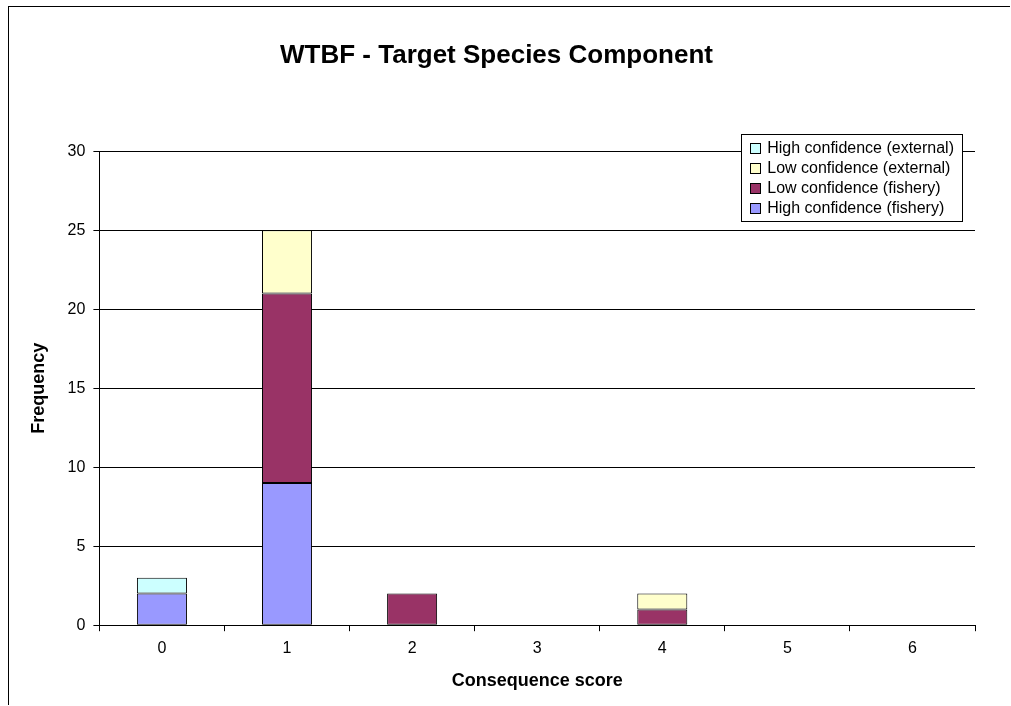  What do you see at coordinates (81, 545) in the screenshot?
I see `y-tick-label: 5` at bounding box center [81, 545].